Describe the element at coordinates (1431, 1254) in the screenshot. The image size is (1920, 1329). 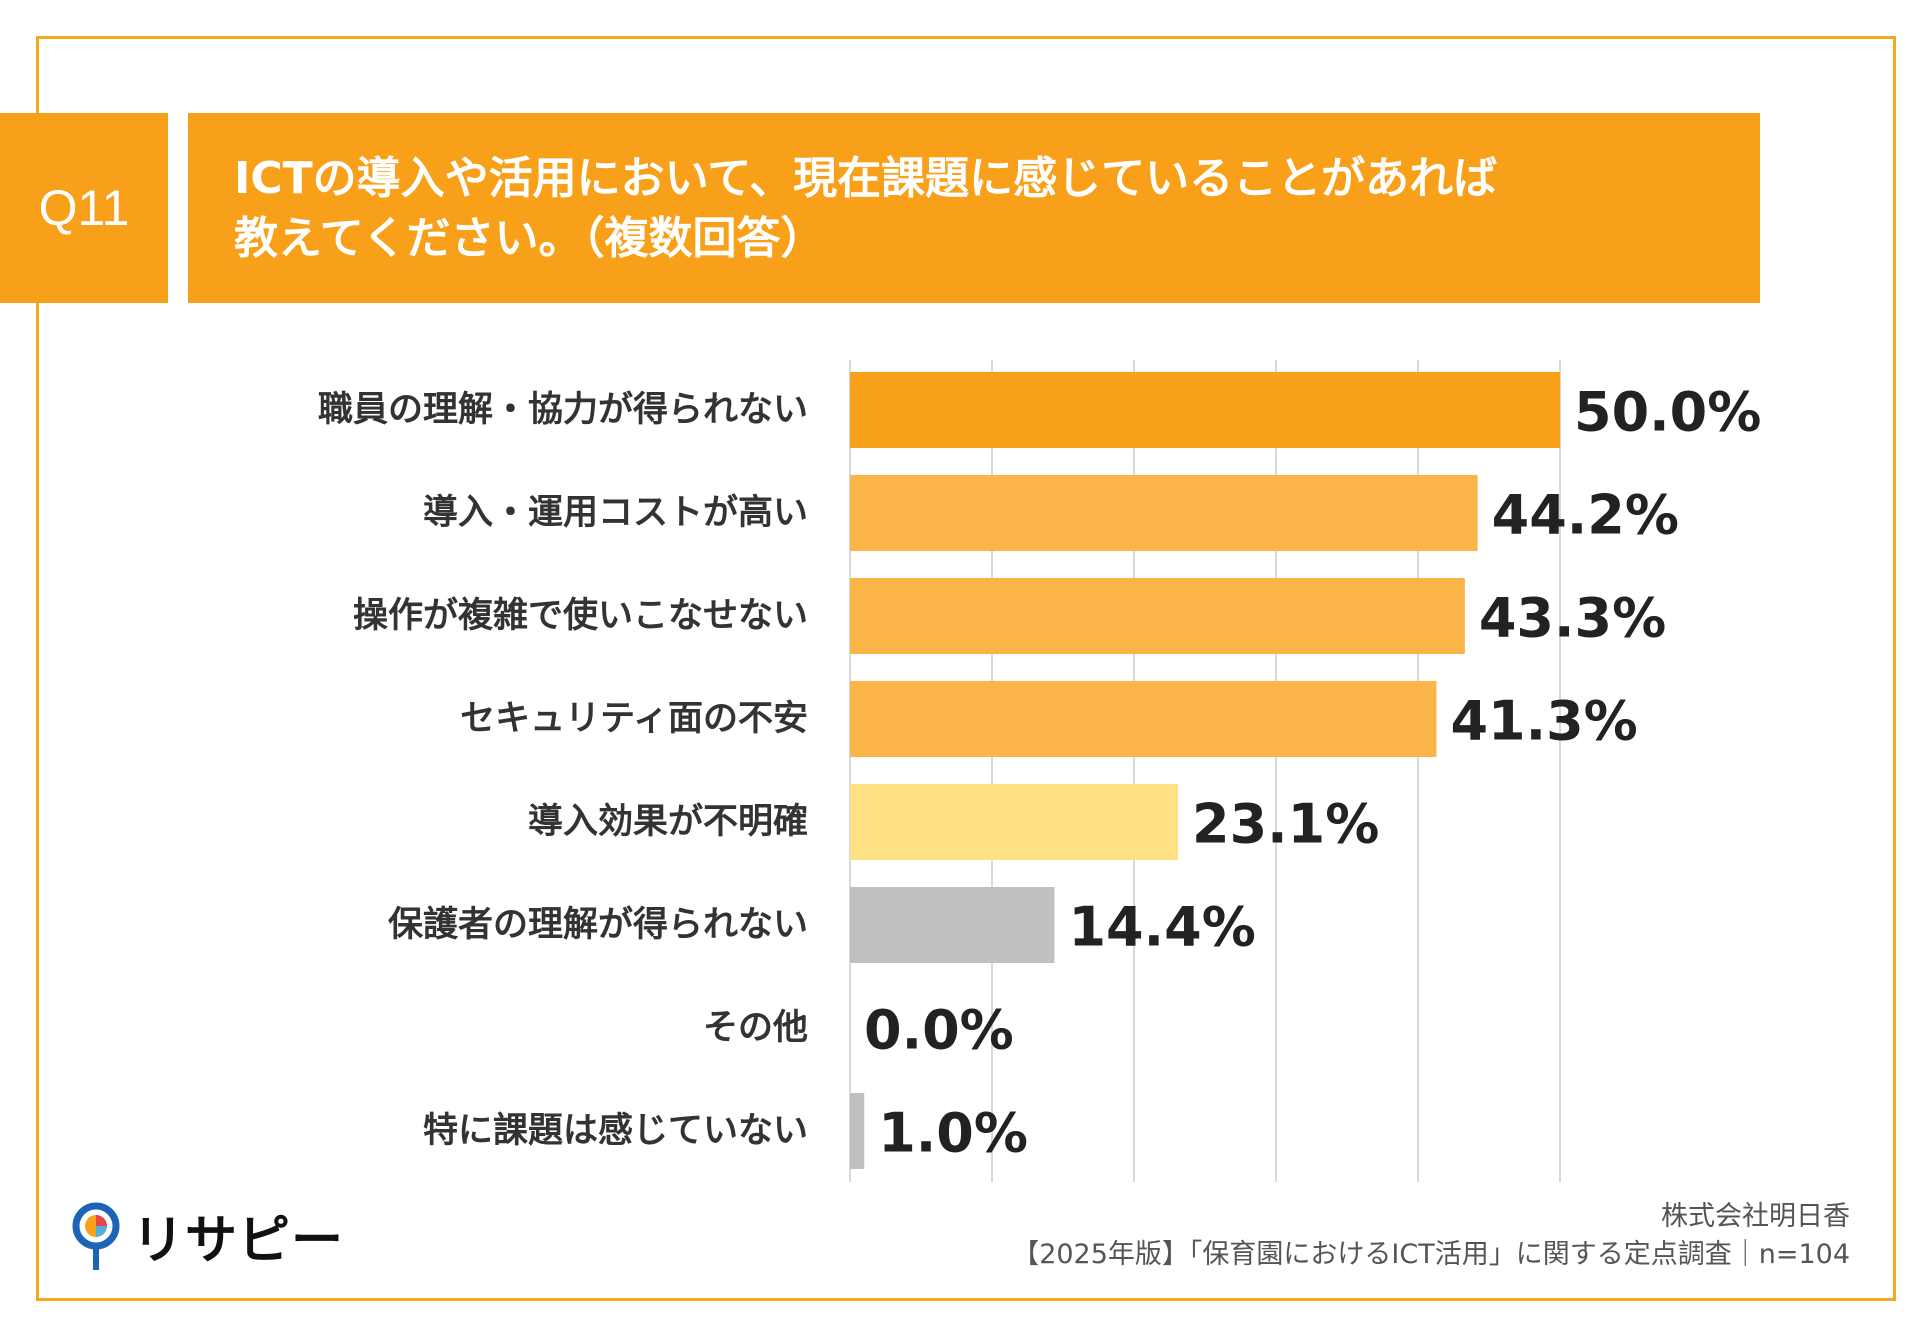
I see `survey-info: 【2025年版】「保育園におけるICT活用」に関する定点調査｜n=104` at that location.